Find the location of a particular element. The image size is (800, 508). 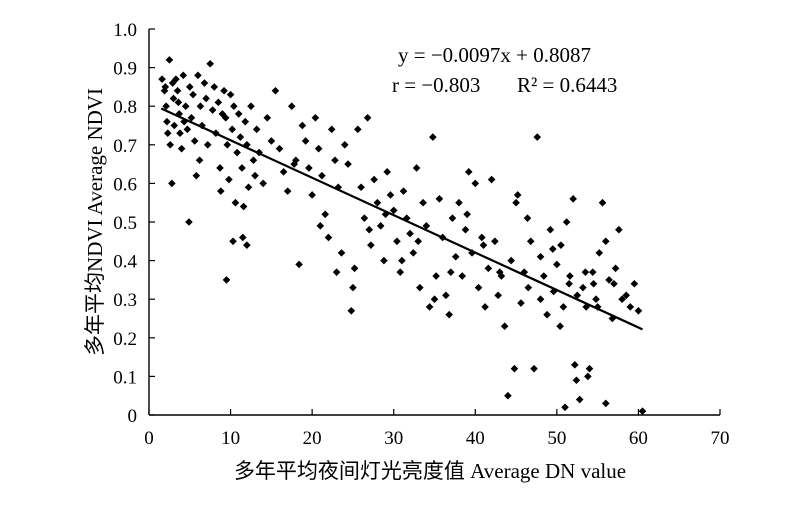

y-tick-label: 0.5 is located at coordinates (125, 223).